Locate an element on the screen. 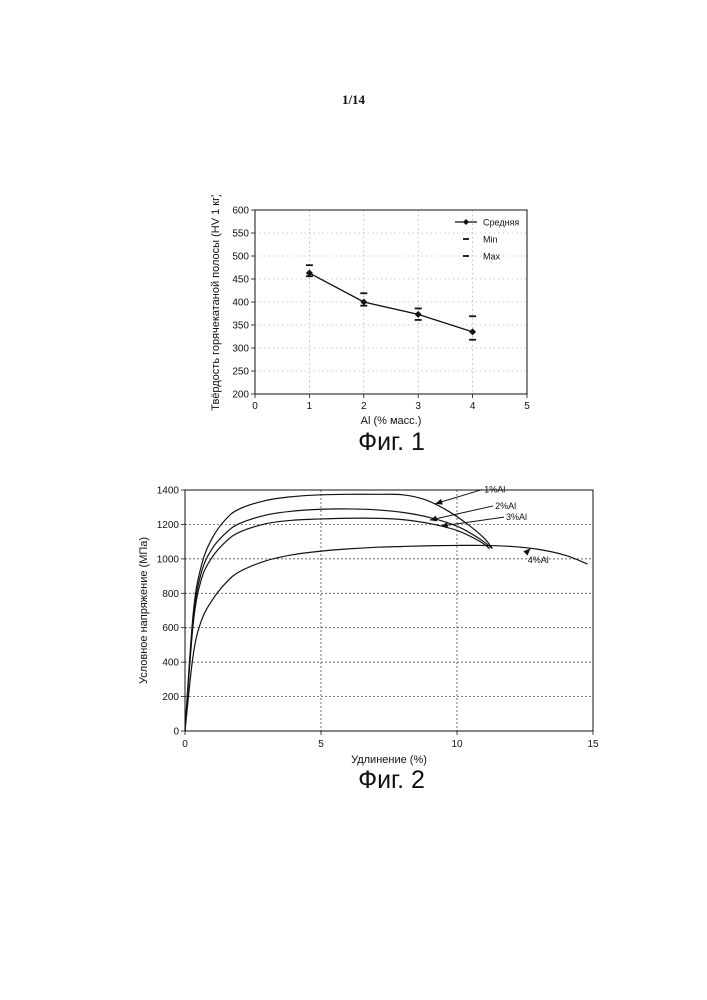  y-axis-label: Условное напряжение (МПа) is located at coordinates (144, 610).